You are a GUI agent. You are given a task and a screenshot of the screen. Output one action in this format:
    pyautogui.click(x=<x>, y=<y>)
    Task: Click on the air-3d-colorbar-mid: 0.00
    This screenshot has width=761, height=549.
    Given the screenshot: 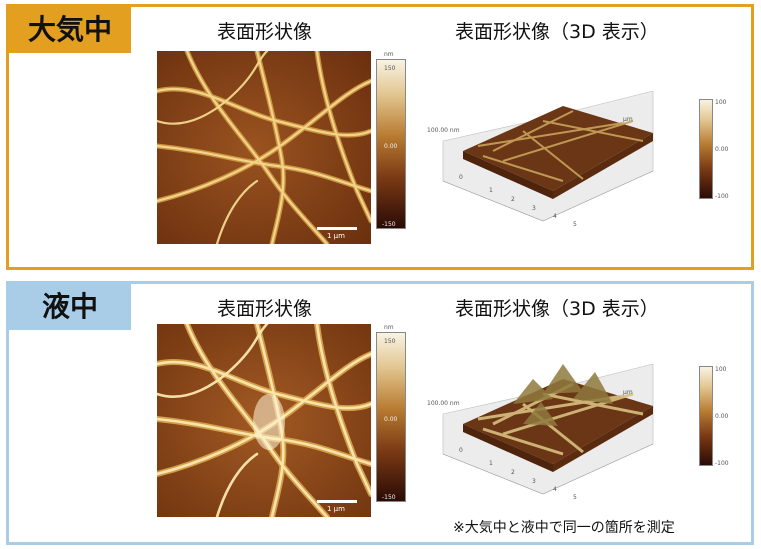 What is the action you would take?
    pyautogui.click(x=722, y=149)
    